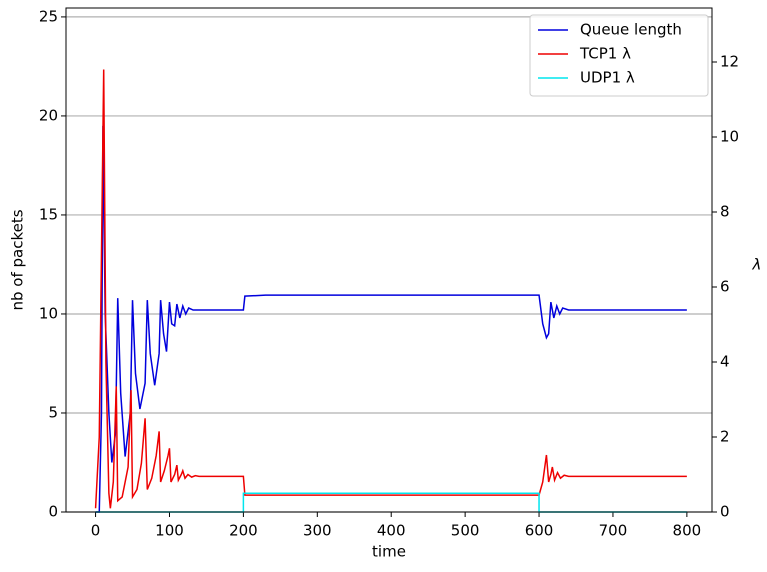  What do you see at coordinates (613, 531) in the screenshot?
I see `x-tick-label: 700` at bounding box center [613, 531].